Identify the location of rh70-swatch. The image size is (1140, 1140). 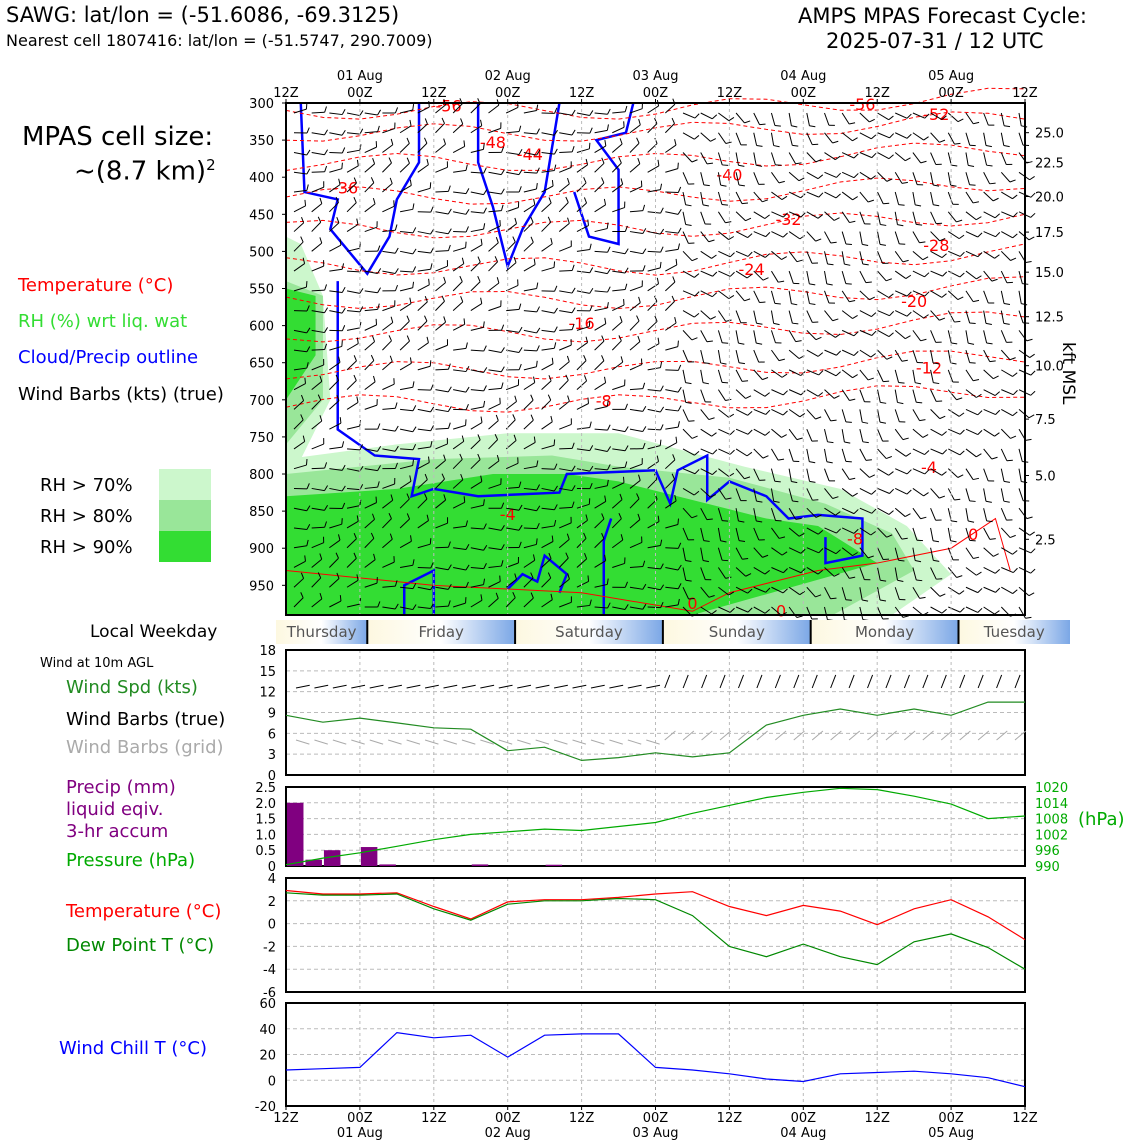
(185, 484).